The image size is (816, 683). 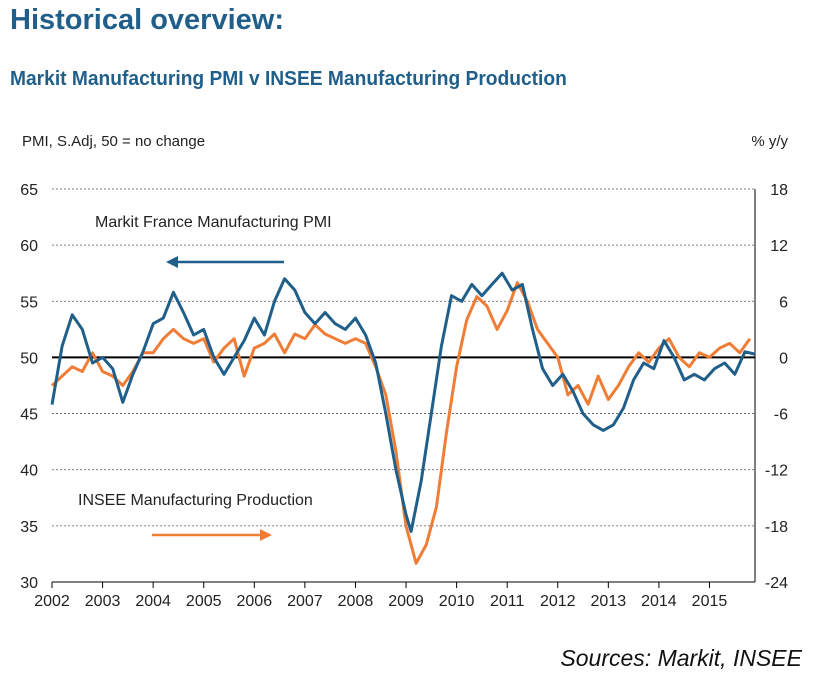 What do you see at coordinates (29, 358) in the screenshot?
I see `y-left-tick-label: 50` at bounding box center [29, 358].